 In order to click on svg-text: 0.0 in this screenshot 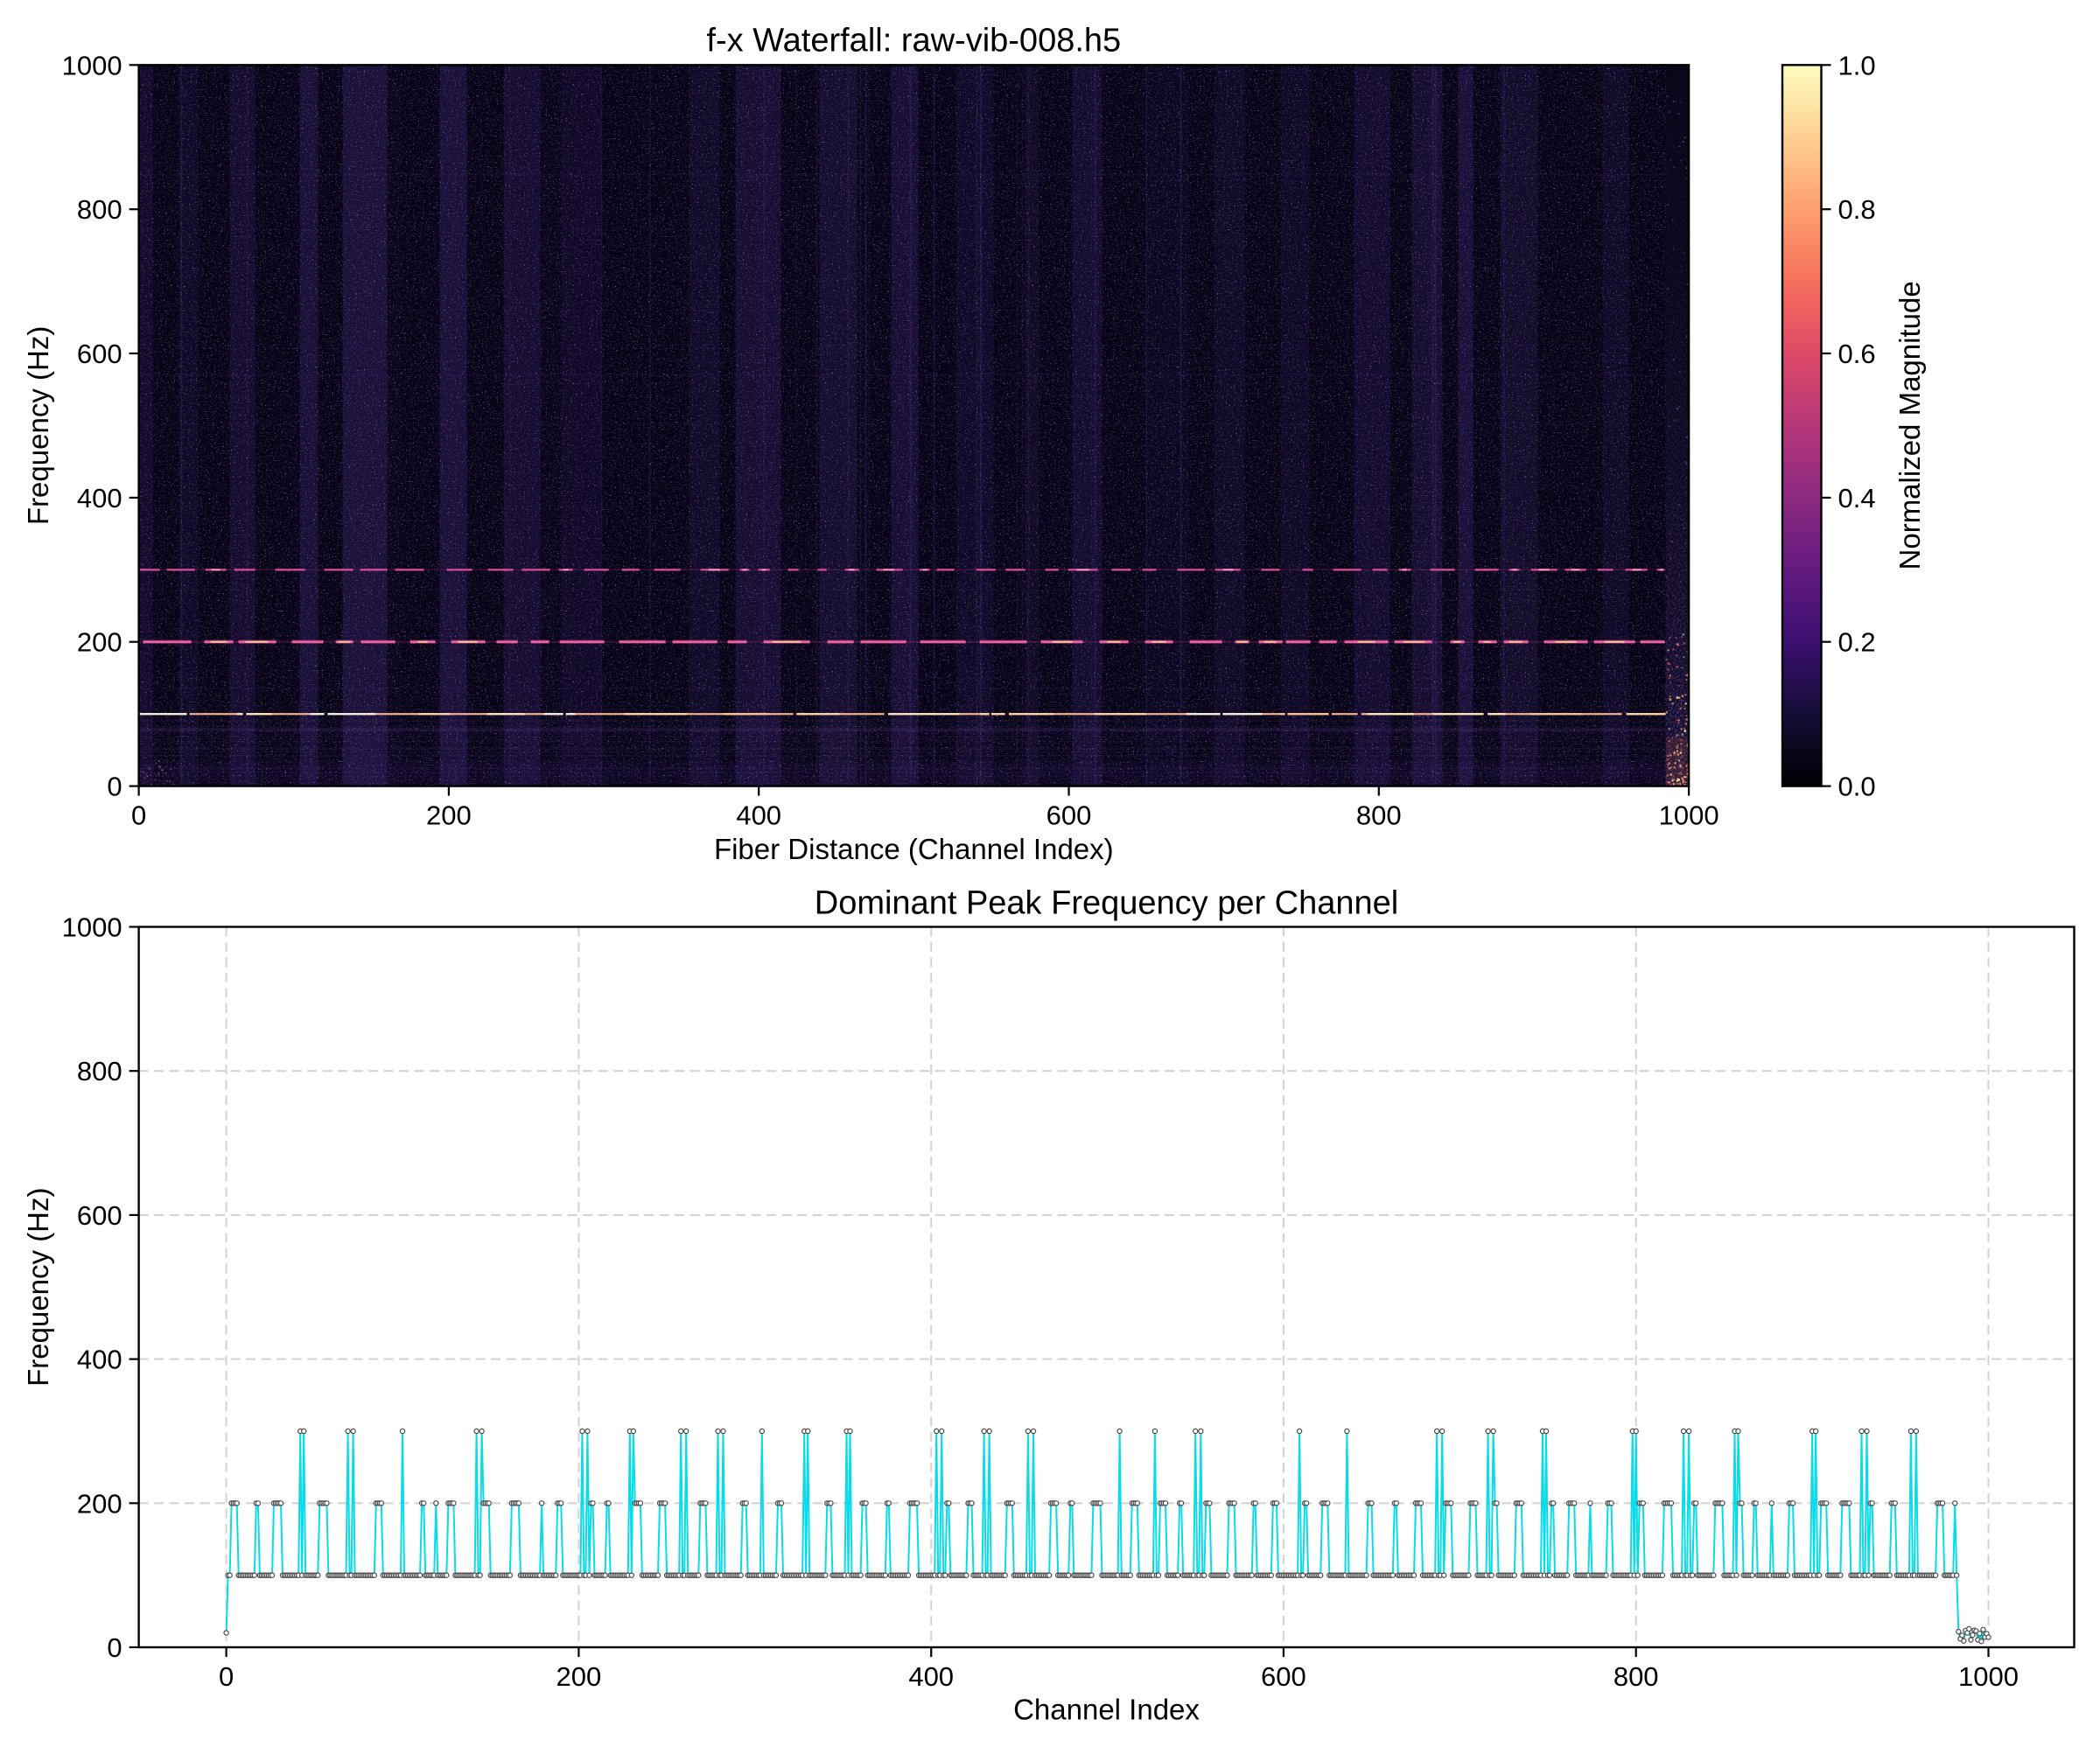, I will do `click(1857, 787)`.